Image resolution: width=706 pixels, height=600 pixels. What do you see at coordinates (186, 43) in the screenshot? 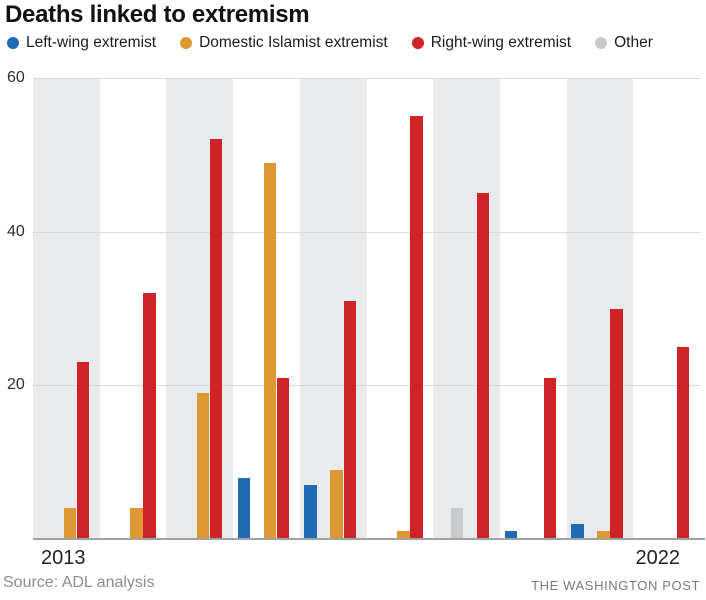
I see `legend-swatch-islamist-icon` at bounding box center [186, 43].